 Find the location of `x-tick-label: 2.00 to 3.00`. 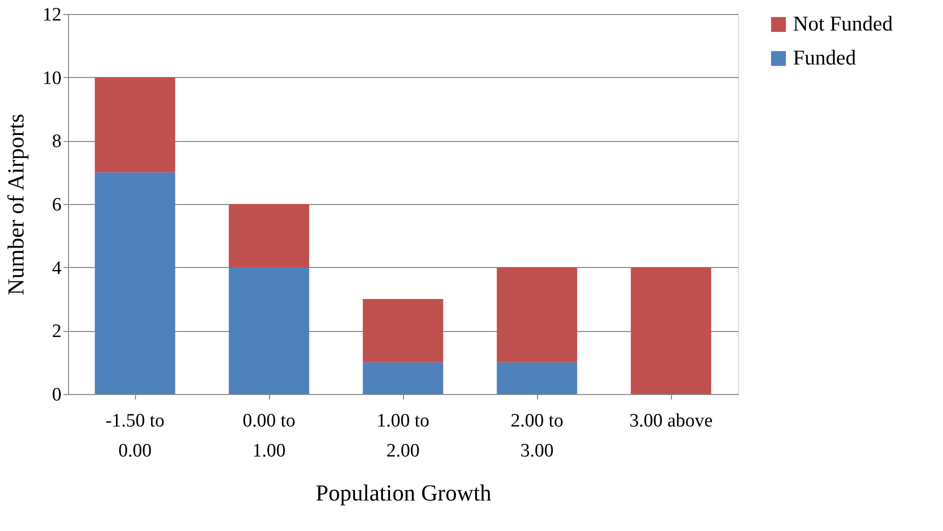

x-tick-label: 2.00 to 3.00 is located at coordinates (537, 436).